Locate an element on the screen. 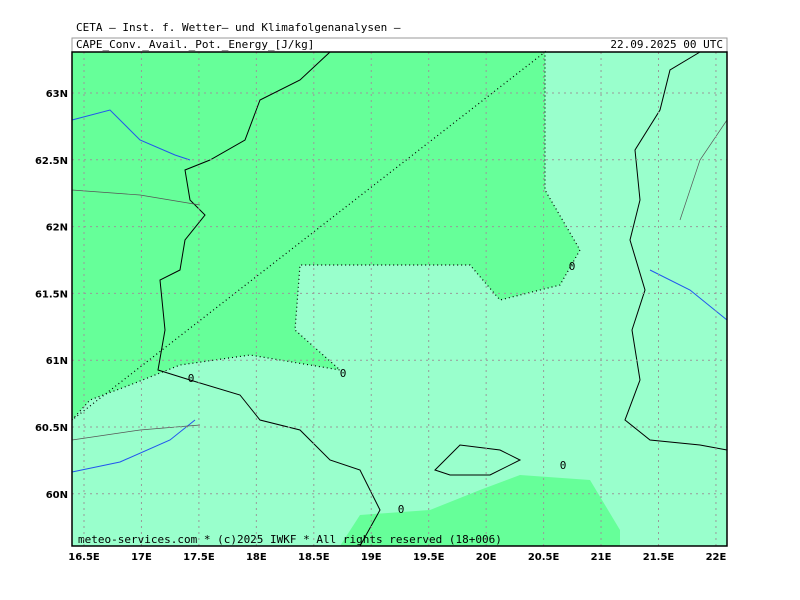  lon-label: 18.5E is located at coordinates (314, 557).